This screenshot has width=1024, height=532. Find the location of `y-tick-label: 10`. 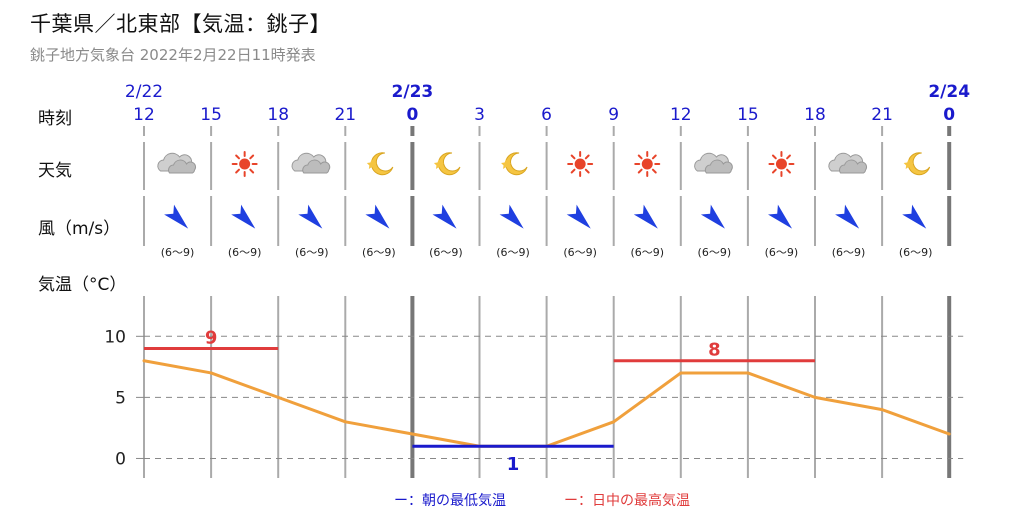

y-tick-label: 10 is located at coordinates (115, 337).